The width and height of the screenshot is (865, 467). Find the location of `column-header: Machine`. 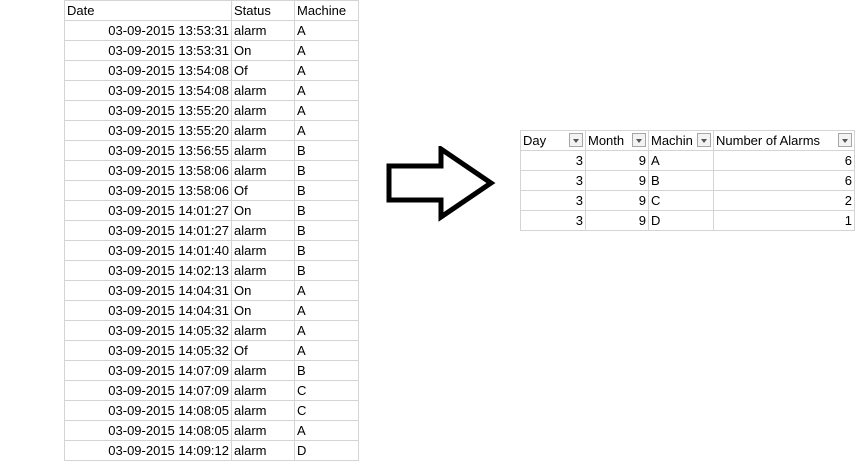

column-header: Machine is located at coordinates (326, 10).